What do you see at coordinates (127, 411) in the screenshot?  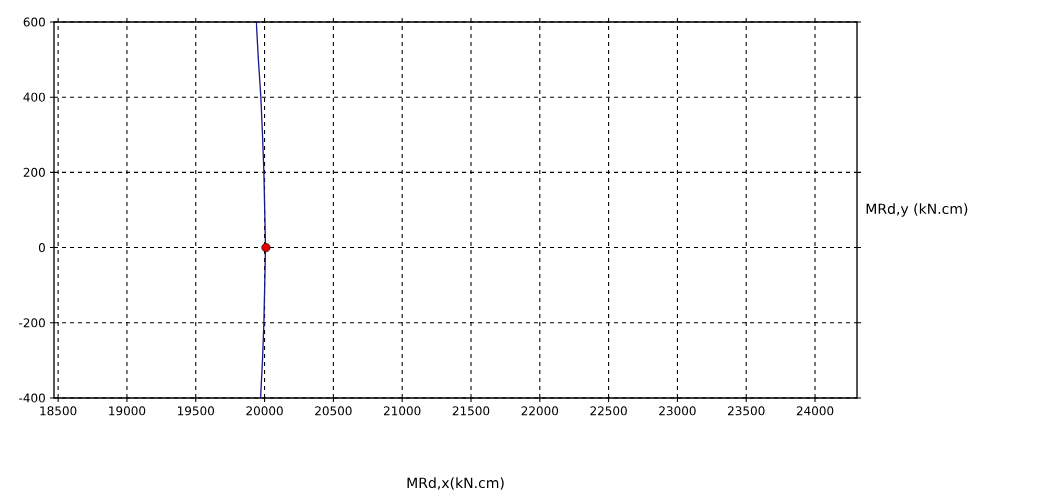 I see `x-tick-label: 19000` at bounding box center [127, 411].